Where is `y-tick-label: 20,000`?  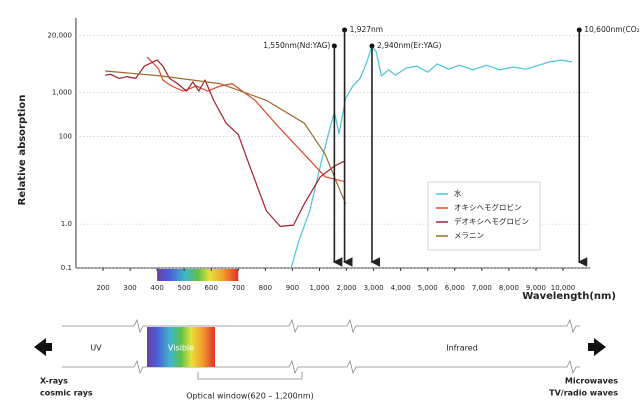 y-tick-label: 20,000 is located at coordinates (59, 35).